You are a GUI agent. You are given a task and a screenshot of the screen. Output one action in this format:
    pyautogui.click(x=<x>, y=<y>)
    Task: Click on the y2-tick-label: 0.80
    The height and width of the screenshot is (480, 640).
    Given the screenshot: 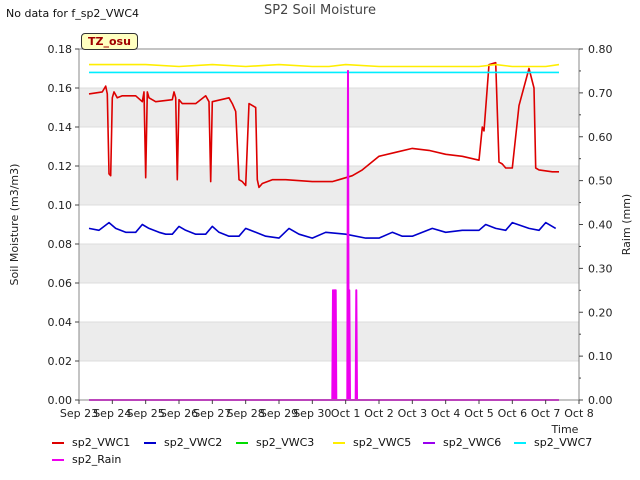 What is the action you would take?
    pyautogui.click(x=600, y=49)
    